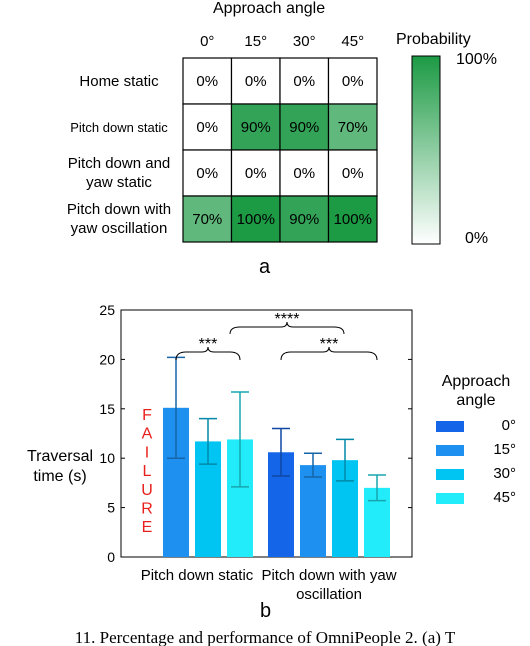 The height and width of the screenshot is (646, 530). What do you see at coordinates (328, 575) in the screenshot?
I see `x-category-label: Pitch down with yaw` at bounding box center [328, 575].